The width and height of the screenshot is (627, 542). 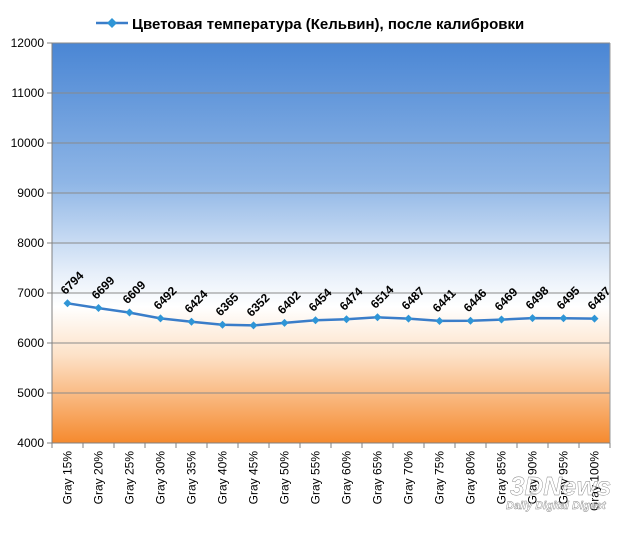 I want to click on y-tick-label: 9000, so click(x=30, y=193).